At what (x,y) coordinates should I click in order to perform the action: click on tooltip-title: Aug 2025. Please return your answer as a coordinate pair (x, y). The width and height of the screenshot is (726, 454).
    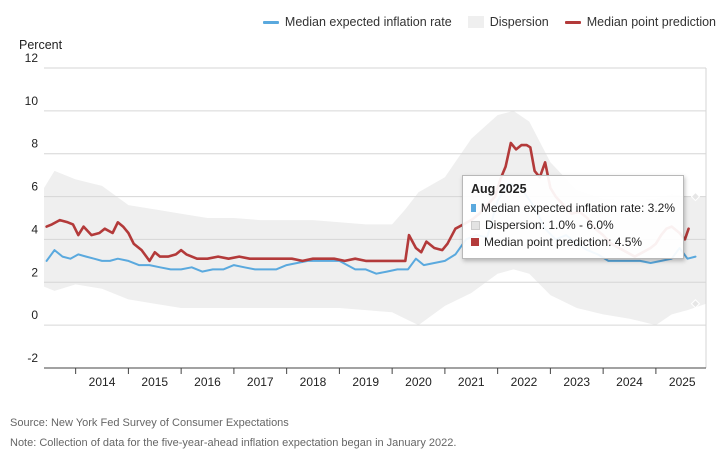
    Looking at the image, I should click on (499, 189).